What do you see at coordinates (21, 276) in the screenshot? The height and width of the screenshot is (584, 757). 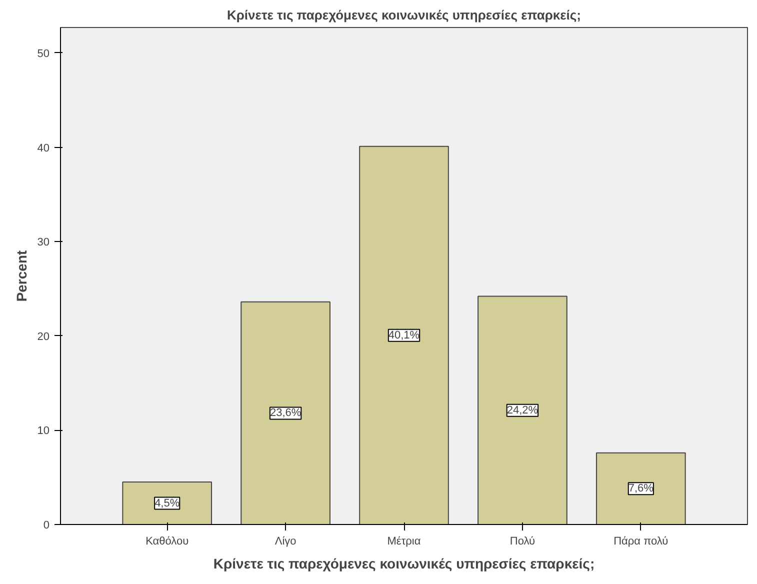 I see `y-axis-title: Percent` at bounding box center [21, 276].